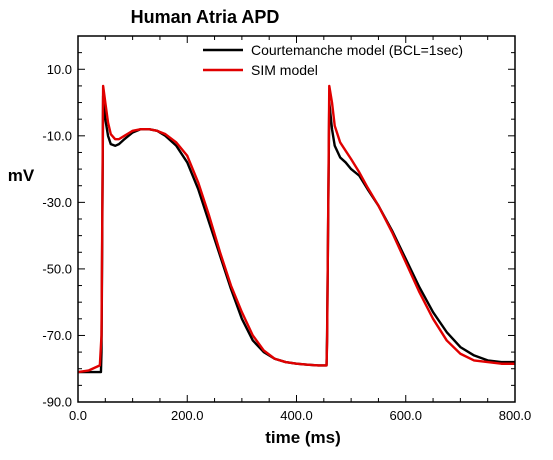 This screenshot has height=460, width=553. Describe the element at coordinates (405, 415) in the screenshot. I see `x-tick-label: 600.0` at that location.